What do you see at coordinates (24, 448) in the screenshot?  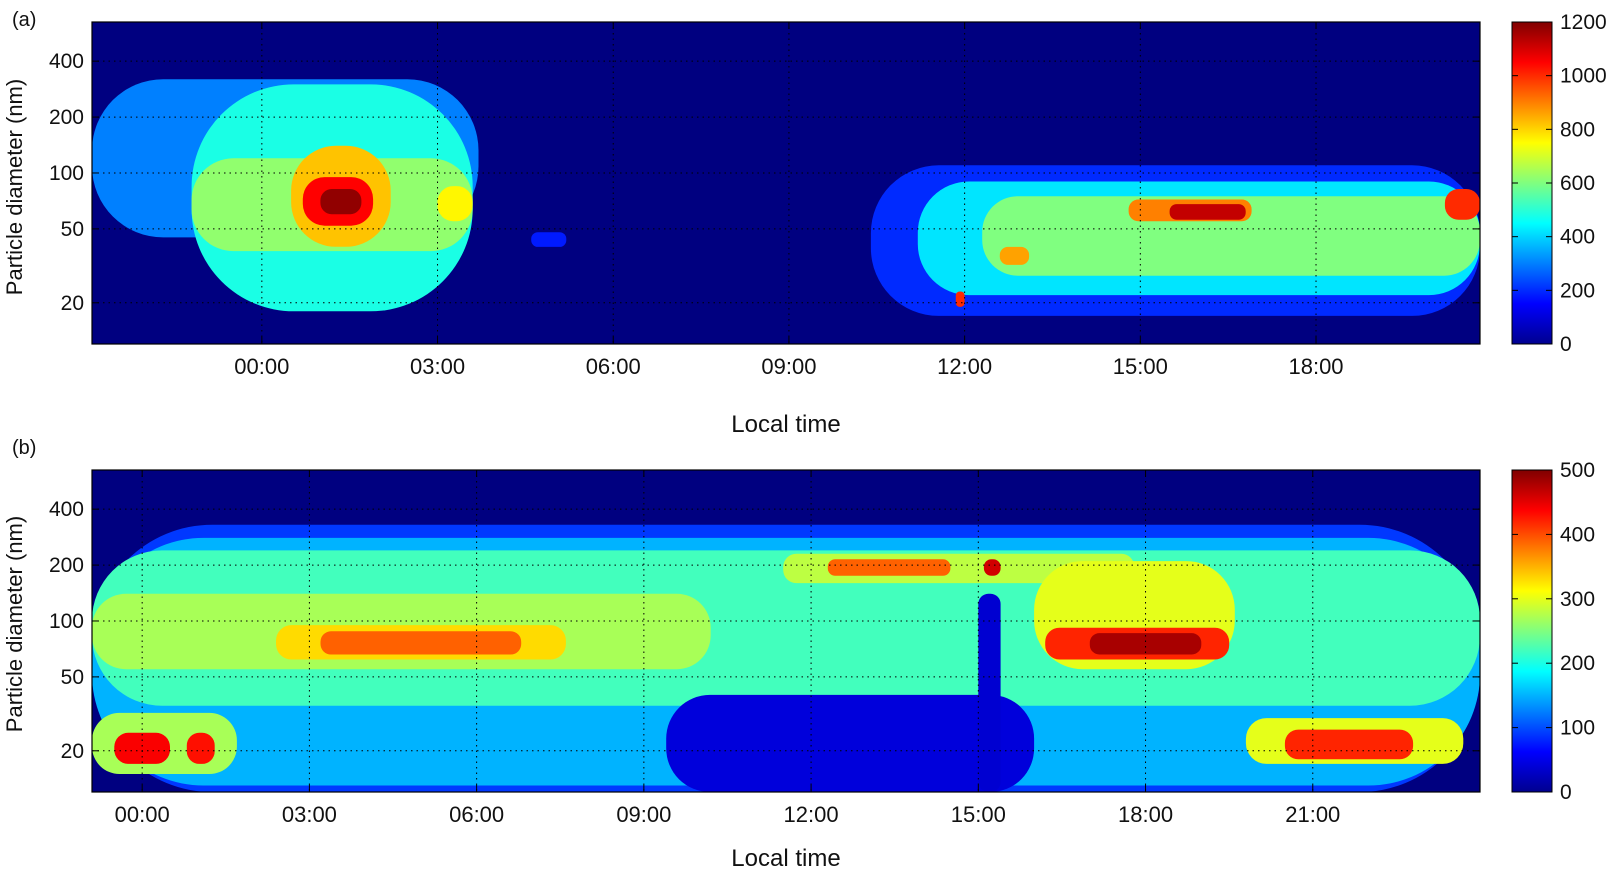 I see `panel-label-b: (b)` at bounding box center [24, 448].